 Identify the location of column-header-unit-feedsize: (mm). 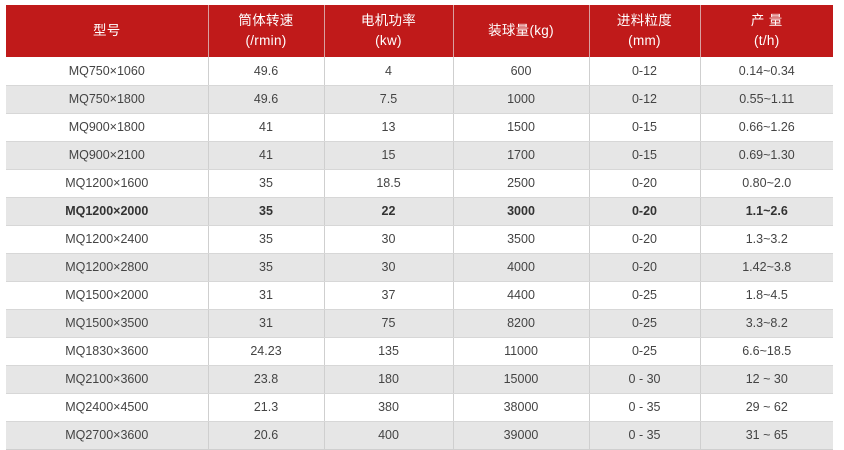
(644, 40).